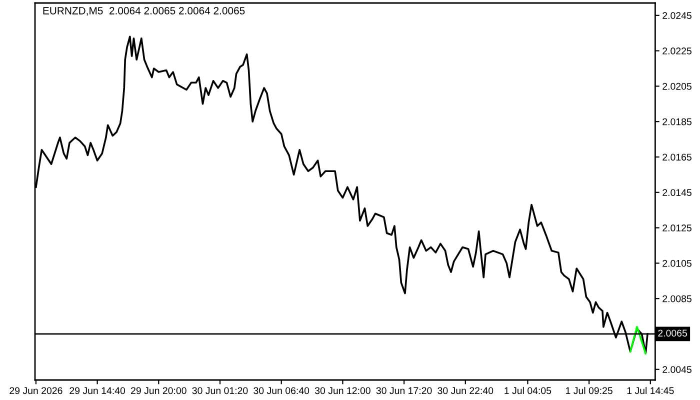 The height and width of the screenshot is (400, 700). I want to click on y-tick-label: 2.0045, so click(677, 369).